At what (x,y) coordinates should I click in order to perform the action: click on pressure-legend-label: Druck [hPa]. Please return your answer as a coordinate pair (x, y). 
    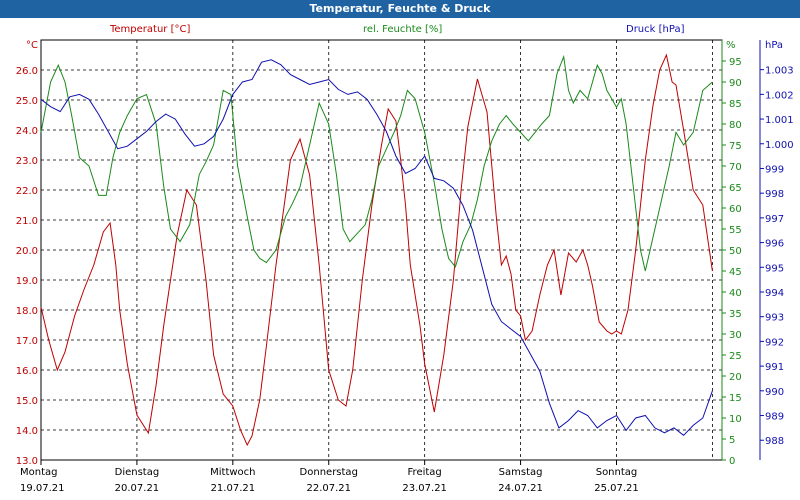
    Looking at the image, I should click on (655, 29).